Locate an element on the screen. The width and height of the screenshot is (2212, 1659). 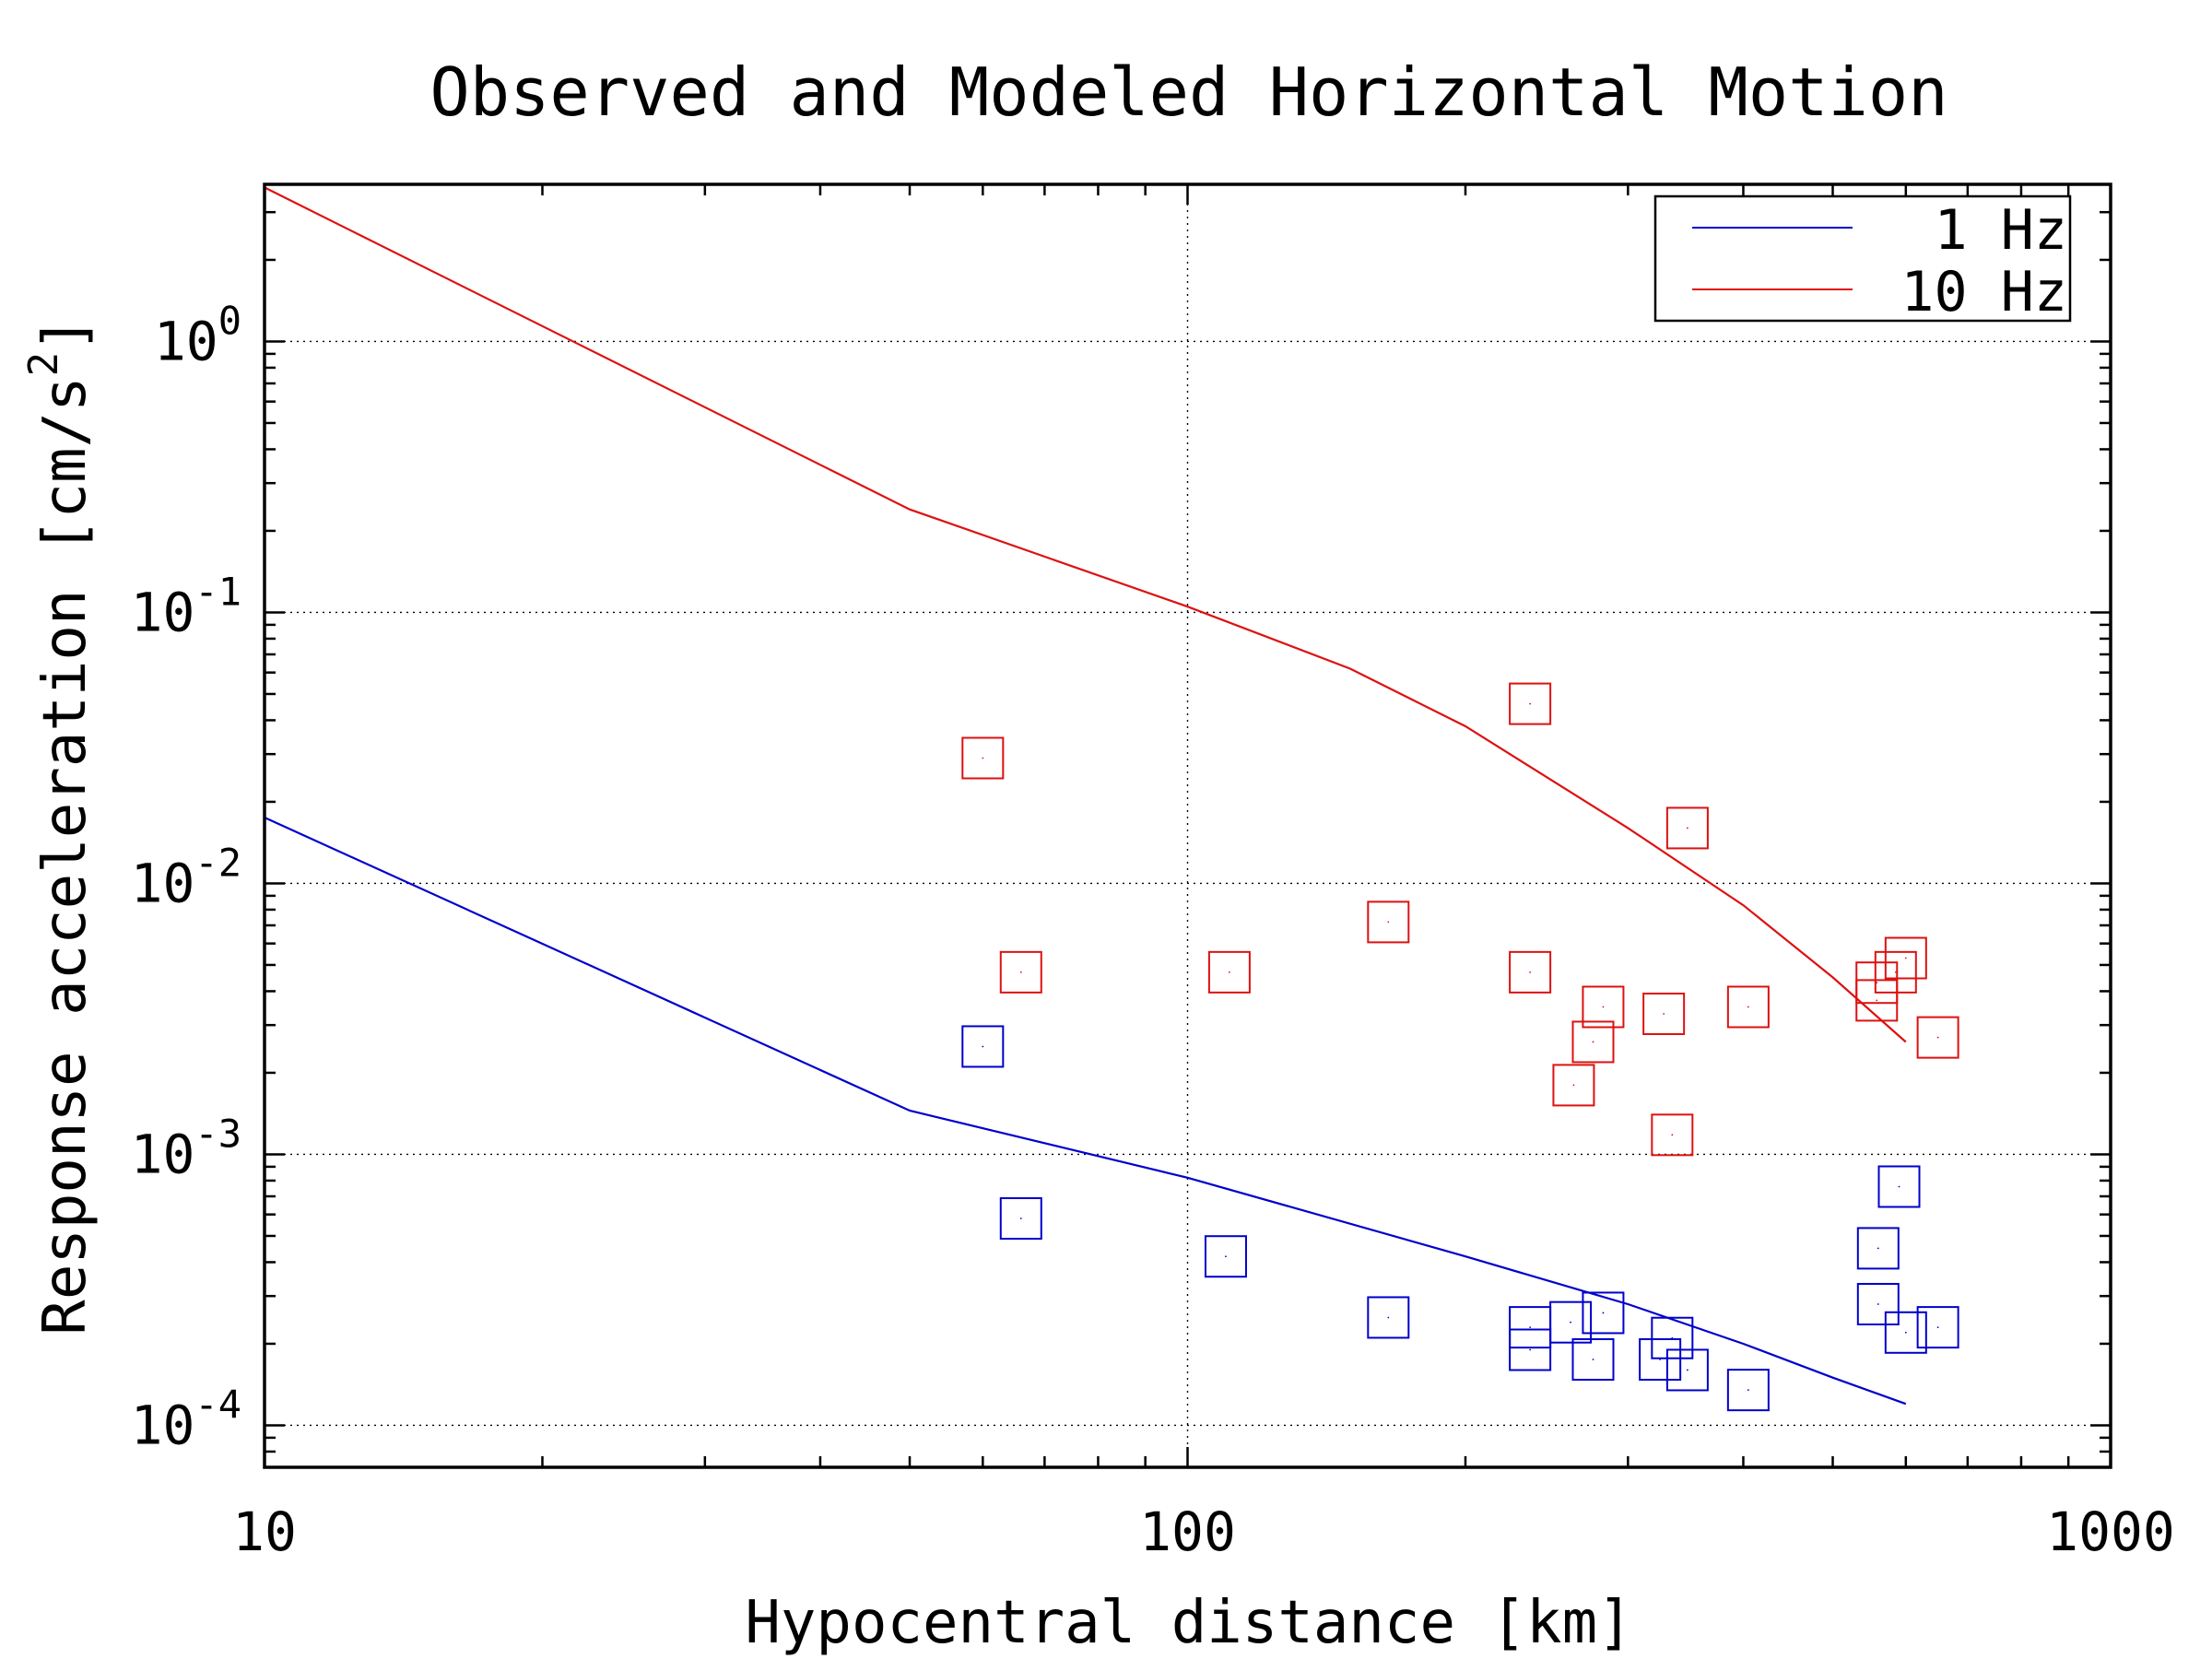
x-tick-labels: 10 100 1000 is located at coordinates (1203, 1531).